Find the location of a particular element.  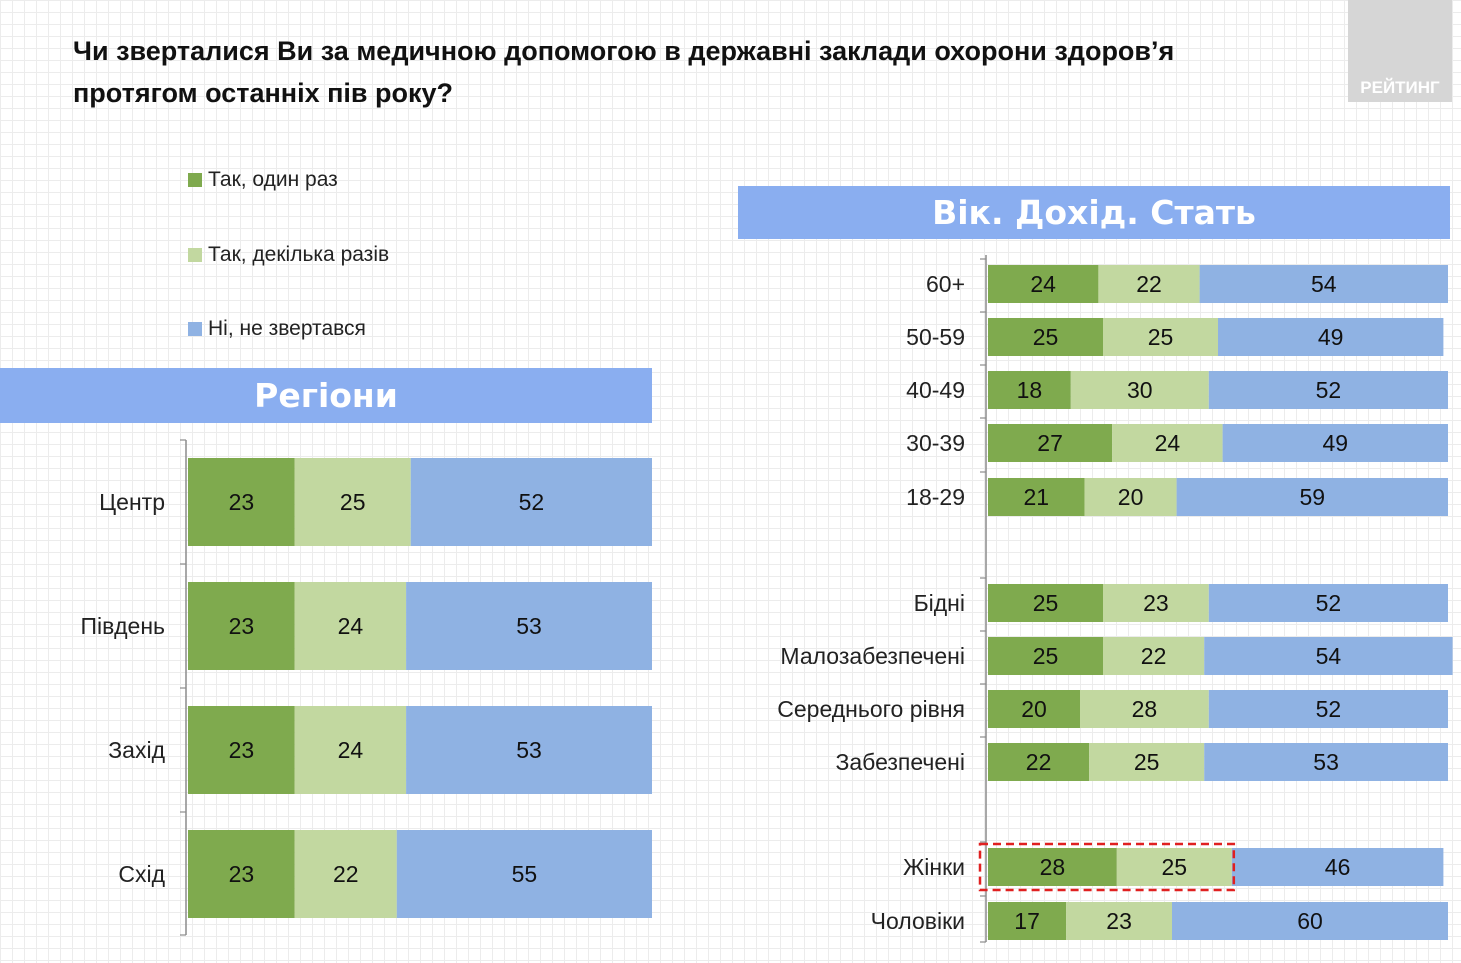

legend-label-once: Так, один раз is located at coordinates (273, 179).